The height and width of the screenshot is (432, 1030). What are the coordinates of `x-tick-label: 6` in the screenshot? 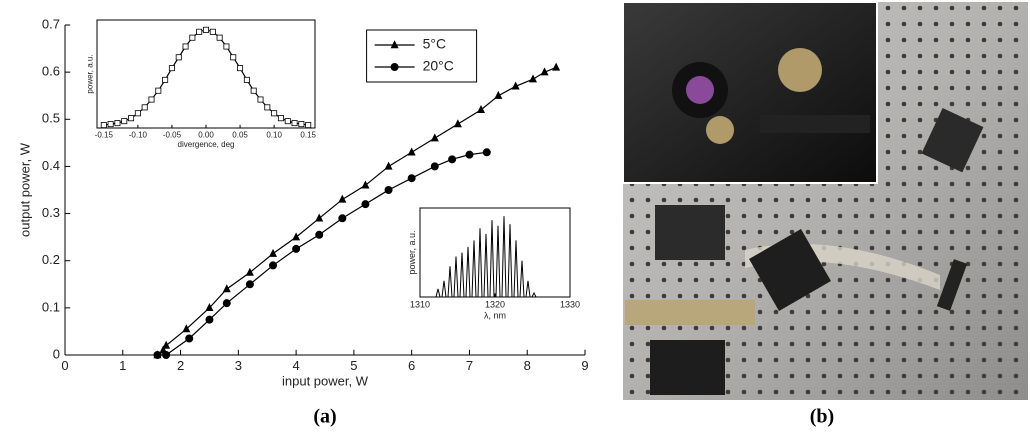 It's located at (411, 365).